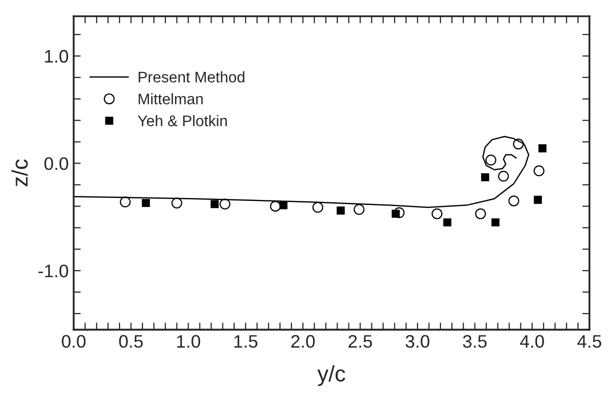 The height and width of the screenshot is (407, 614). I want to click on x-tick-label: 0.0, so click(74, 341).